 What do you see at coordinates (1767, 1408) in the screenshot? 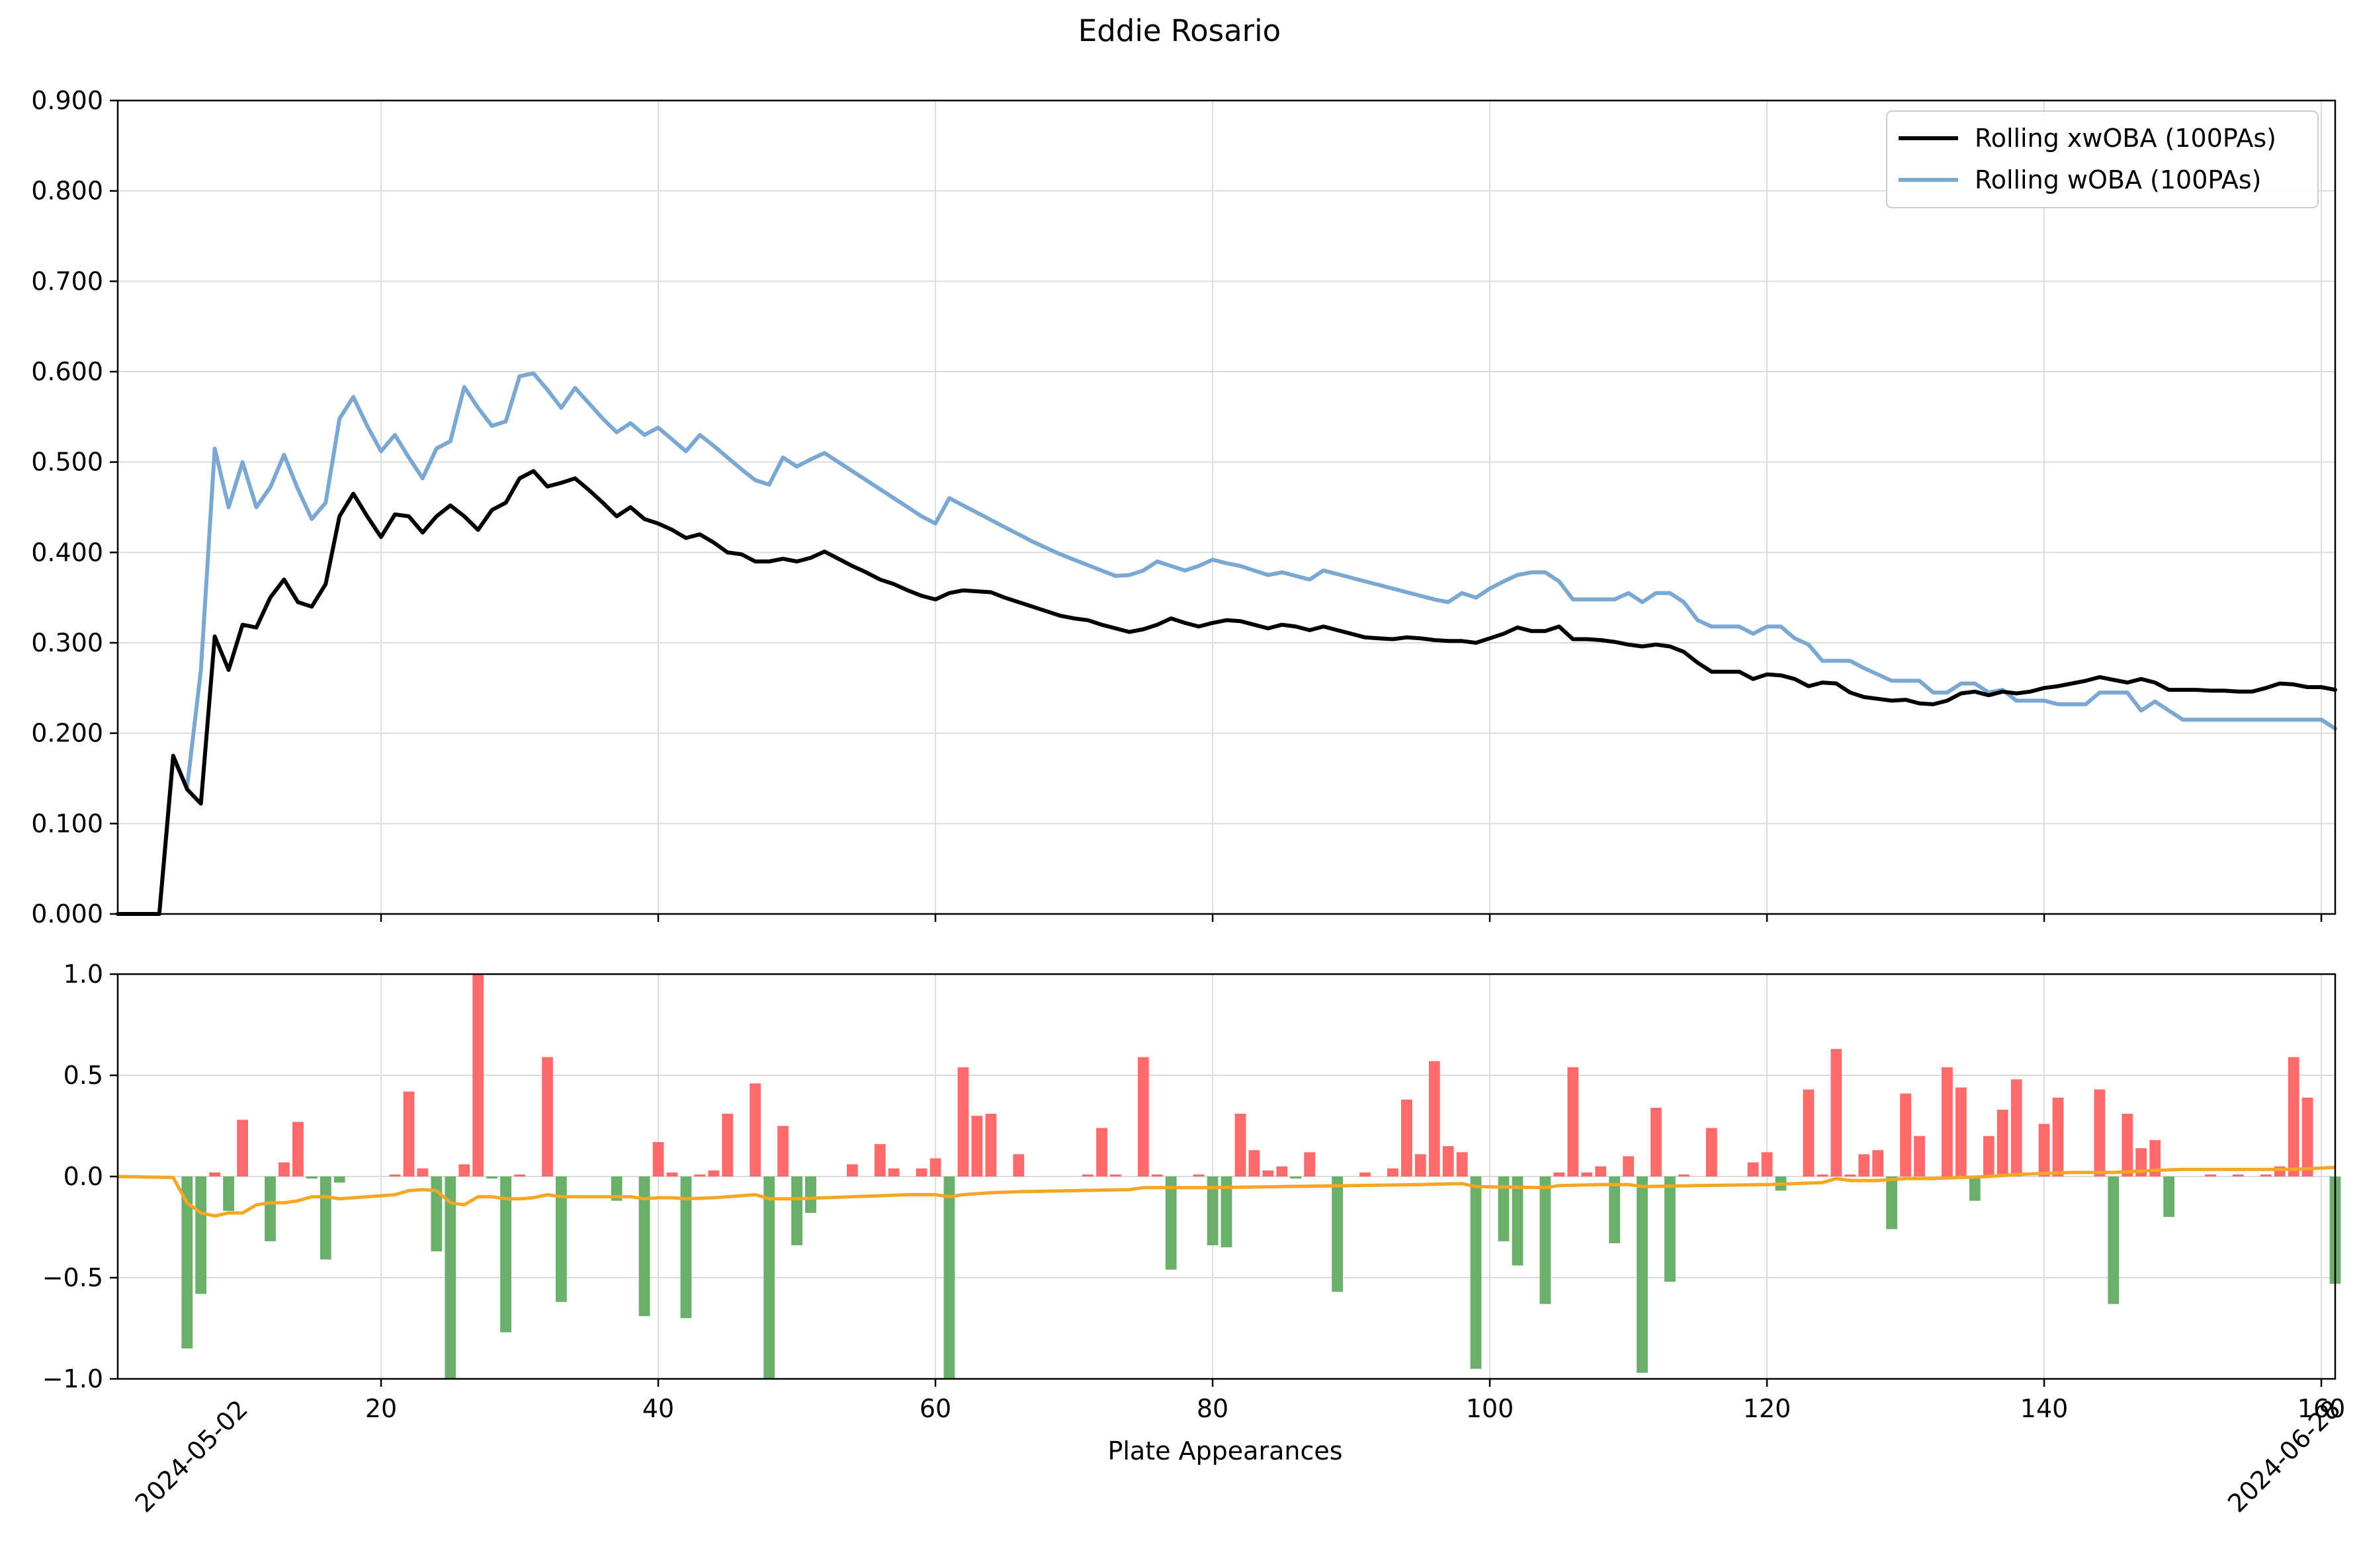
I see `bottom-x-tick-label: 120` at bounding box center [1767, 1408].